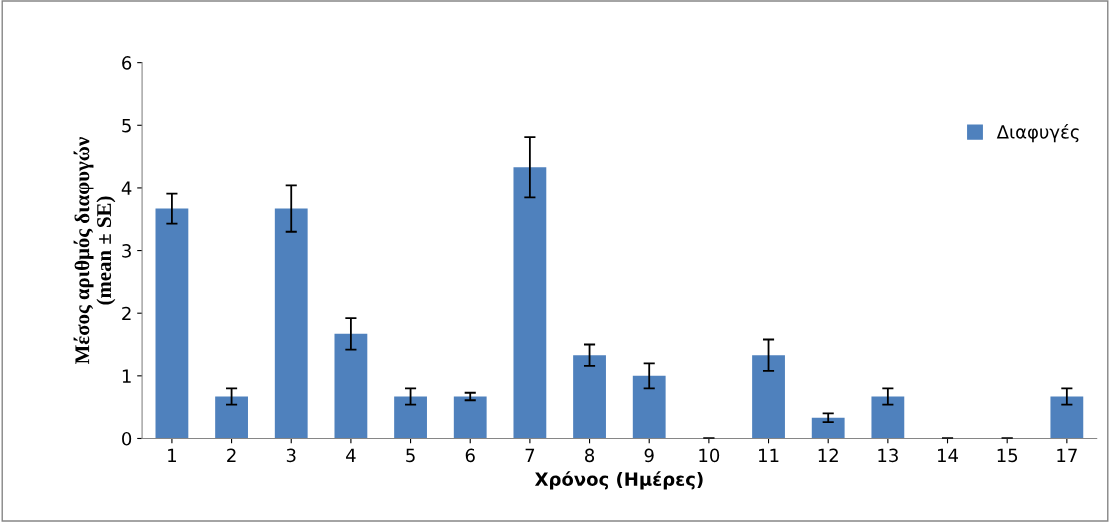  What do you see at coordinates (948, 455) in the screenshot?
I see `x-tick-label: 14` at bounding box center [948, 455].